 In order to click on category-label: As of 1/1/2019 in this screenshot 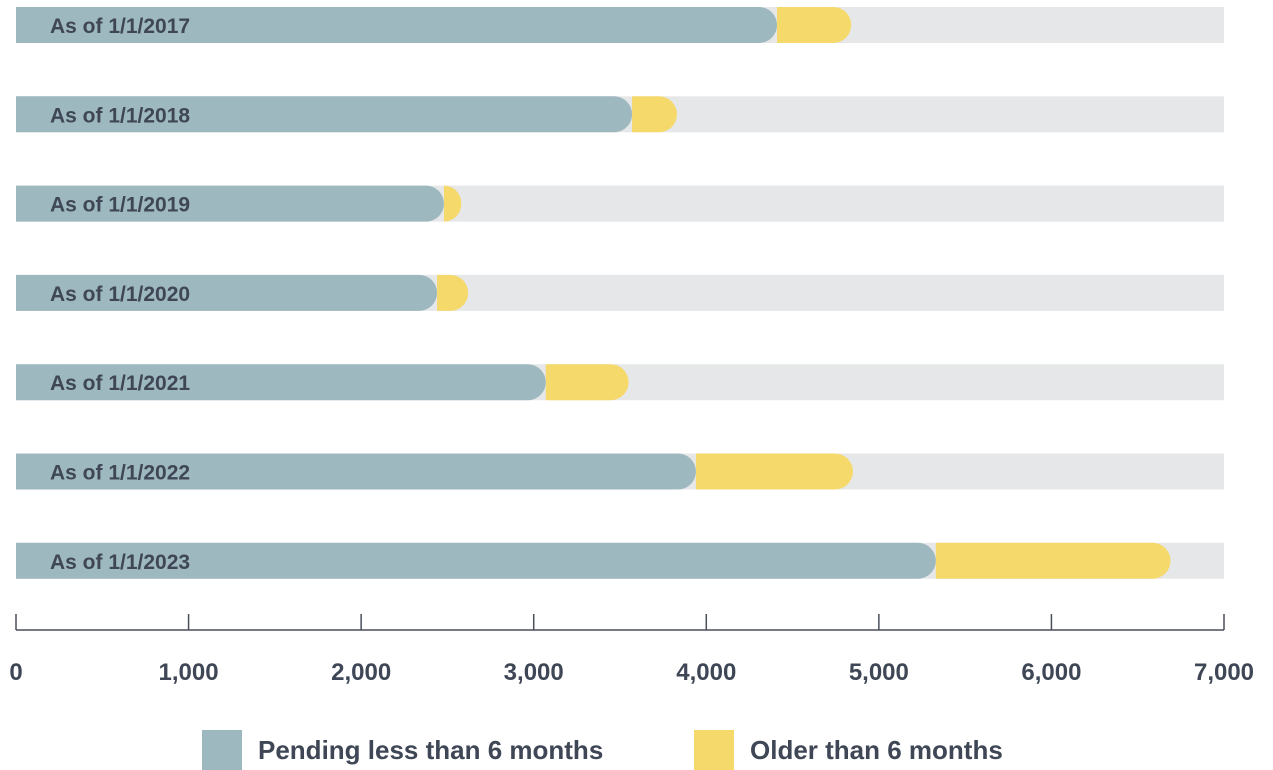, I will do `click(120, 205)`.